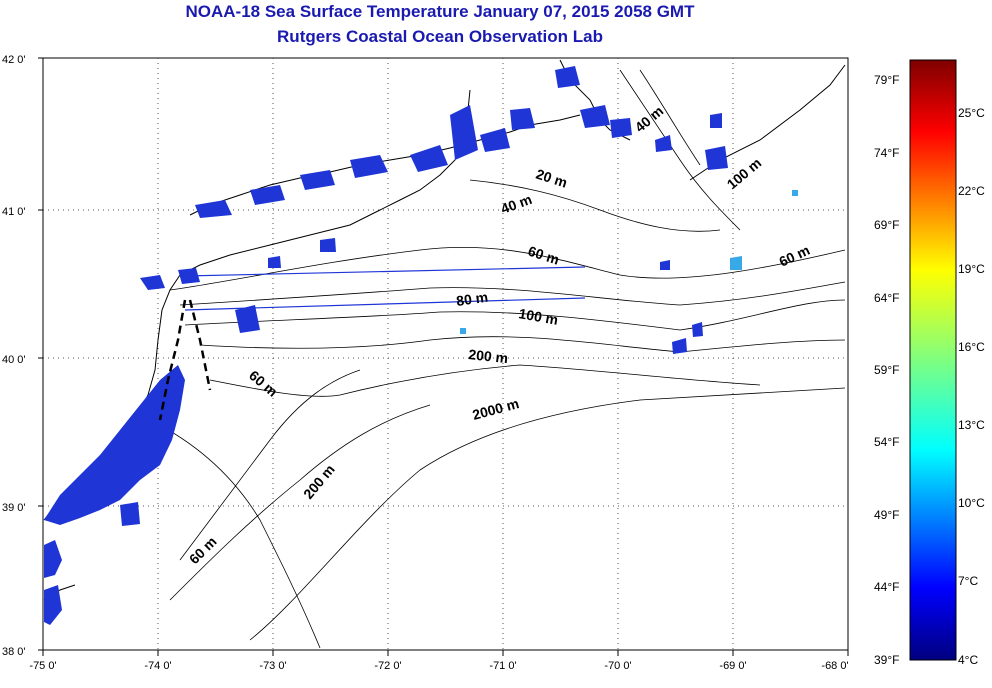 This screenshot has width=992, height=688. What do you see at coordinates (157, 666) in the screenshot?
I see `lon-tick-label: -74 0'` at bounding box center [157, 666].